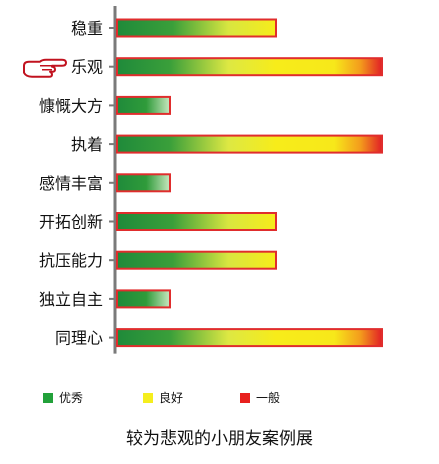 Image resolution: width=439 pixels, height=464 pixels. I want to click on legend-label: 优秀, so click(71, 398).